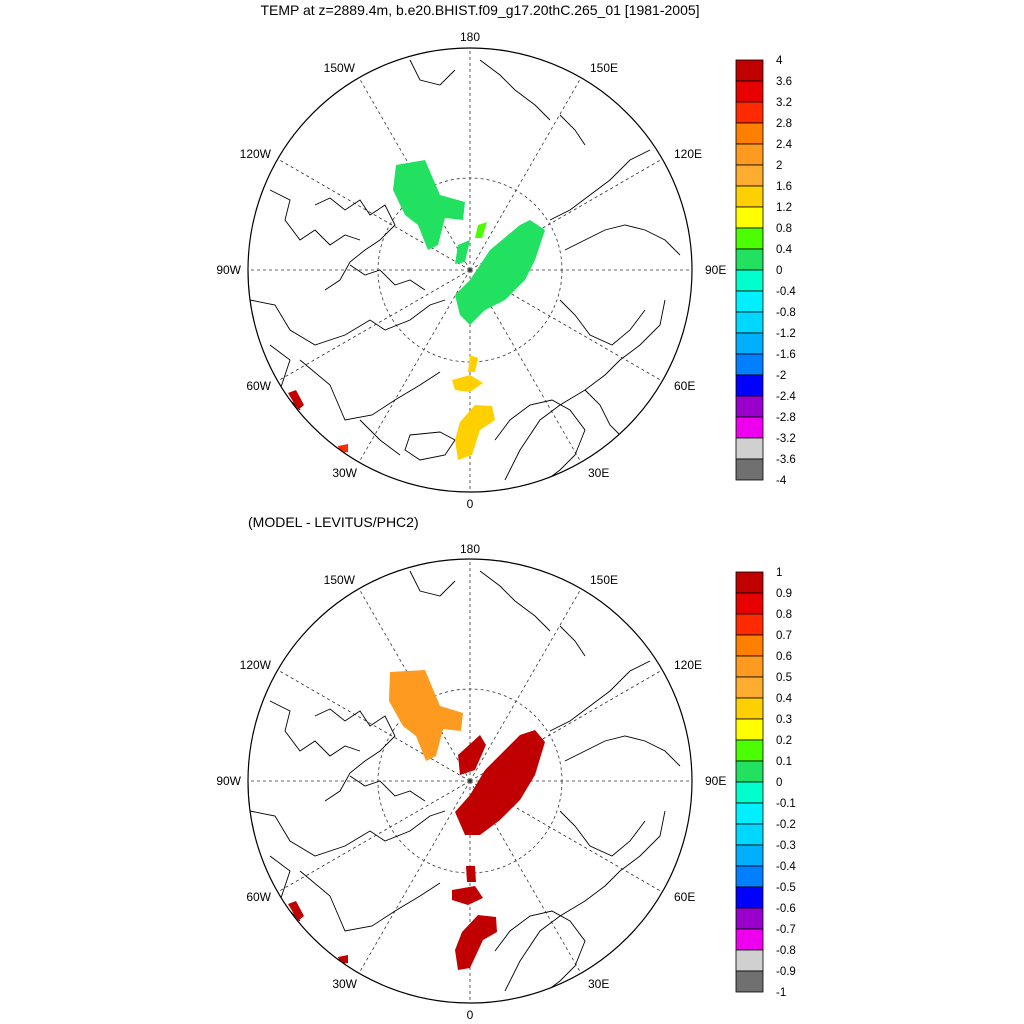 Image resolution: width=1024 pixels, height=1024 pixels. Describe the element at coordinates (786, 460) in the screenshot. I see `colorbar-label: -3.6` at that location.